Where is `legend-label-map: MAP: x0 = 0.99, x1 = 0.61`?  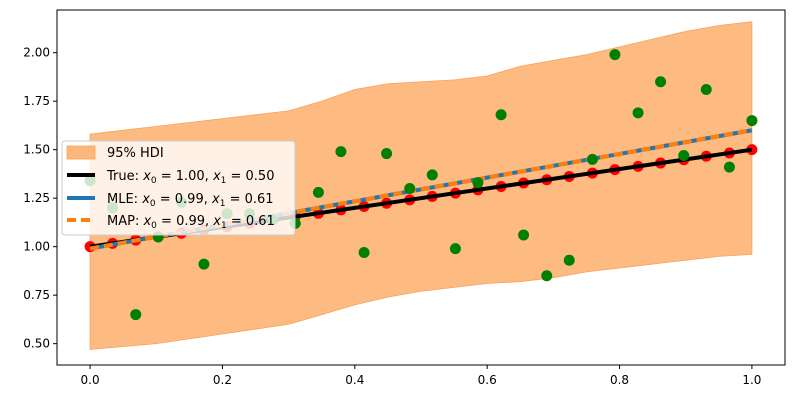
legend-label-map: MAP: x0 = 0.99, x1 = 0.61 is located at coordinates (191, 222).